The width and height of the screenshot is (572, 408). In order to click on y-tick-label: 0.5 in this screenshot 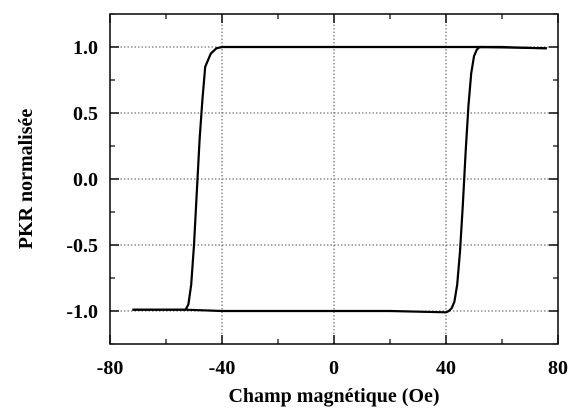, I will do `click(85, 114)`.